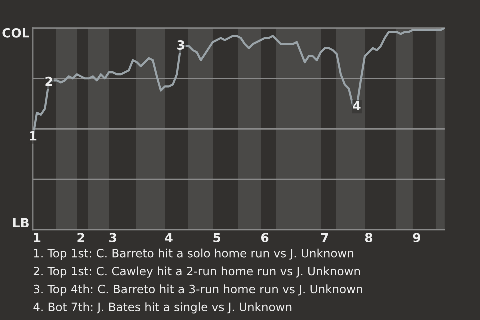 The image size is (480, 320). I want to click on text: 3. Top 4th: C. Barreto hit a 3-run home run vs J. Unknown, so click(198, 290).